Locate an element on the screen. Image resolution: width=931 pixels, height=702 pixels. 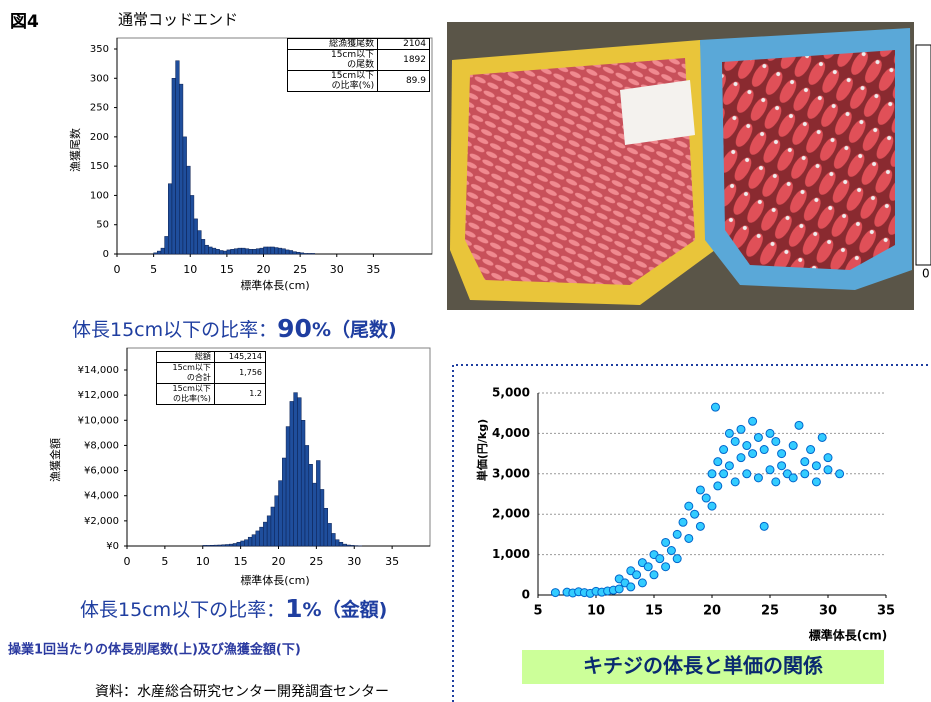
table-cell: 総漁獲尾数 is located at coordinates (332, 44).